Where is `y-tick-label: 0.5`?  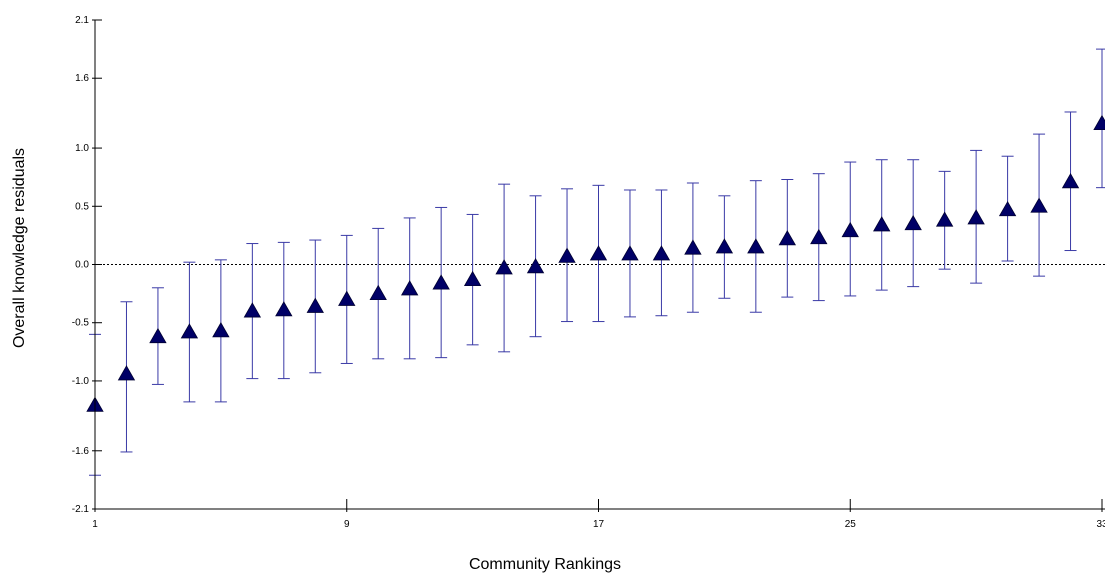 y-tick-label: 0.5 is located at coordinates (82, 206).